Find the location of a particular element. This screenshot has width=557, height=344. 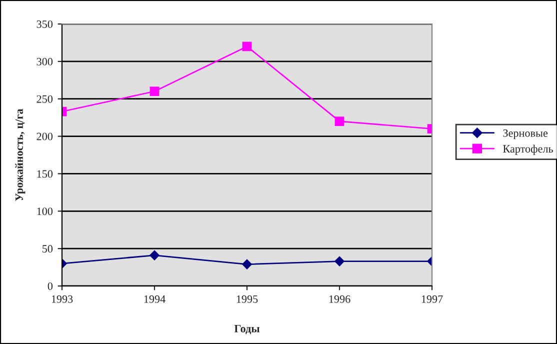

y-tick-label: 250 is located at coordinates (44, 99).